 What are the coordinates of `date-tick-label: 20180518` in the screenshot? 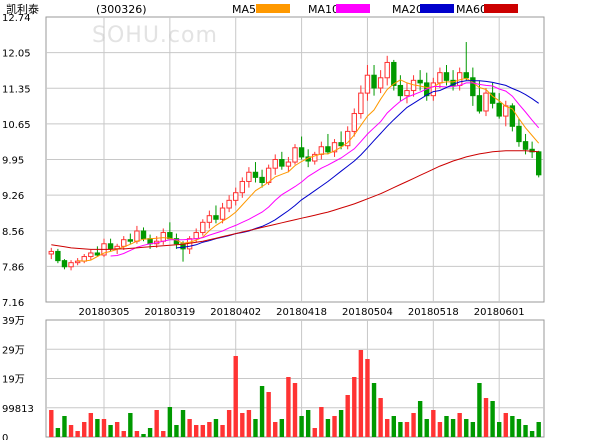 It's located at (433, 312).